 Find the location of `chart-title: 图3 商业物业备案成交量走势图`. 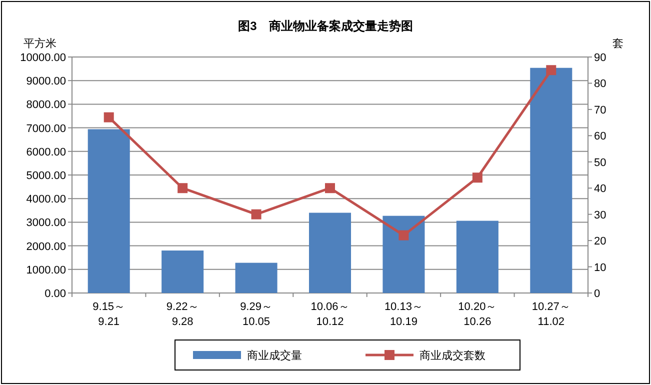

chart-title: 图3 商业物业备案成交量走势图 is located at coordinates (325, 26).